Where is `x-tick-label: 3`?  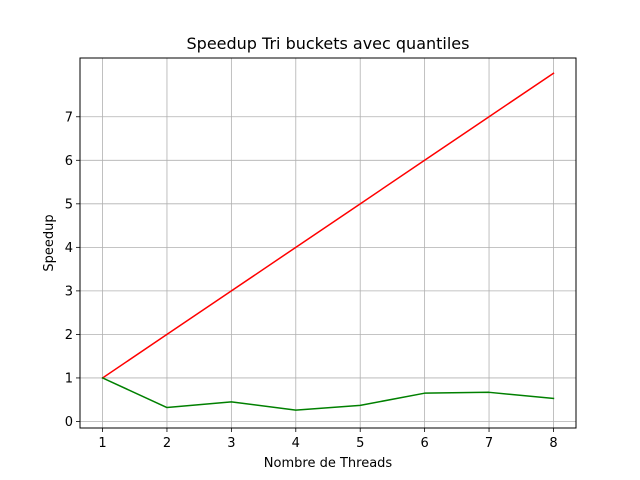
x-tick-label: 3 is located at coordinates (231, 443).